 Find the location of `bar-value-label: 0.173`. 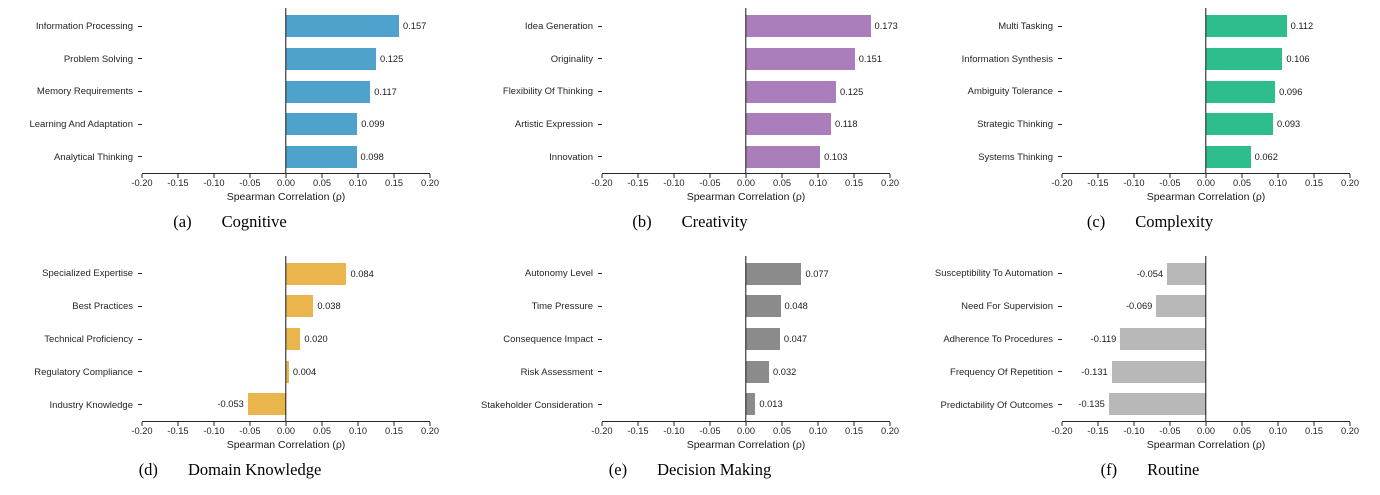

bar-value-label: 0.173 is located at coordinates (886, 26).